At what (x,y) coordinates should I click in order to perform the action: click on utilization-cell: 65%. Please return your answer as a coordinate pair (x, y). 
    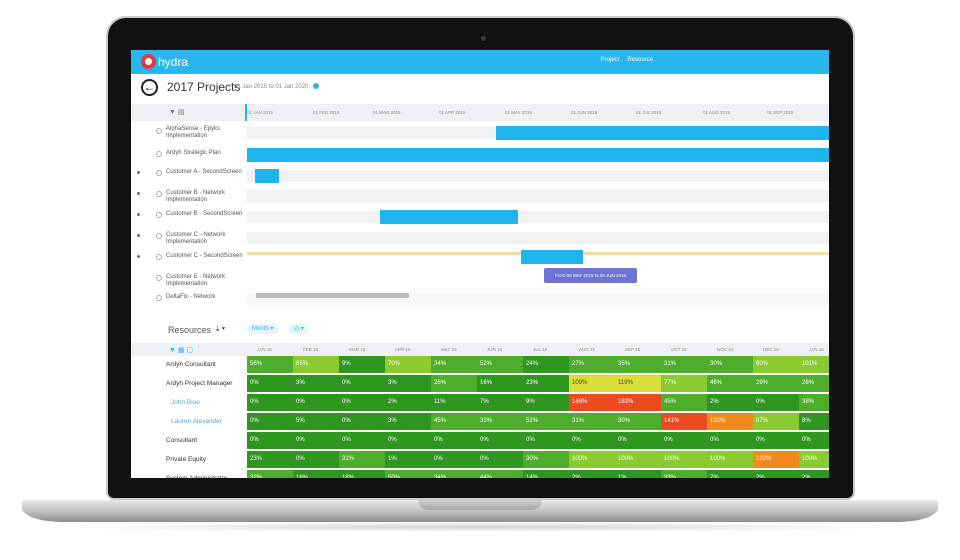
    Looking at the image, I should click on (316, 364).